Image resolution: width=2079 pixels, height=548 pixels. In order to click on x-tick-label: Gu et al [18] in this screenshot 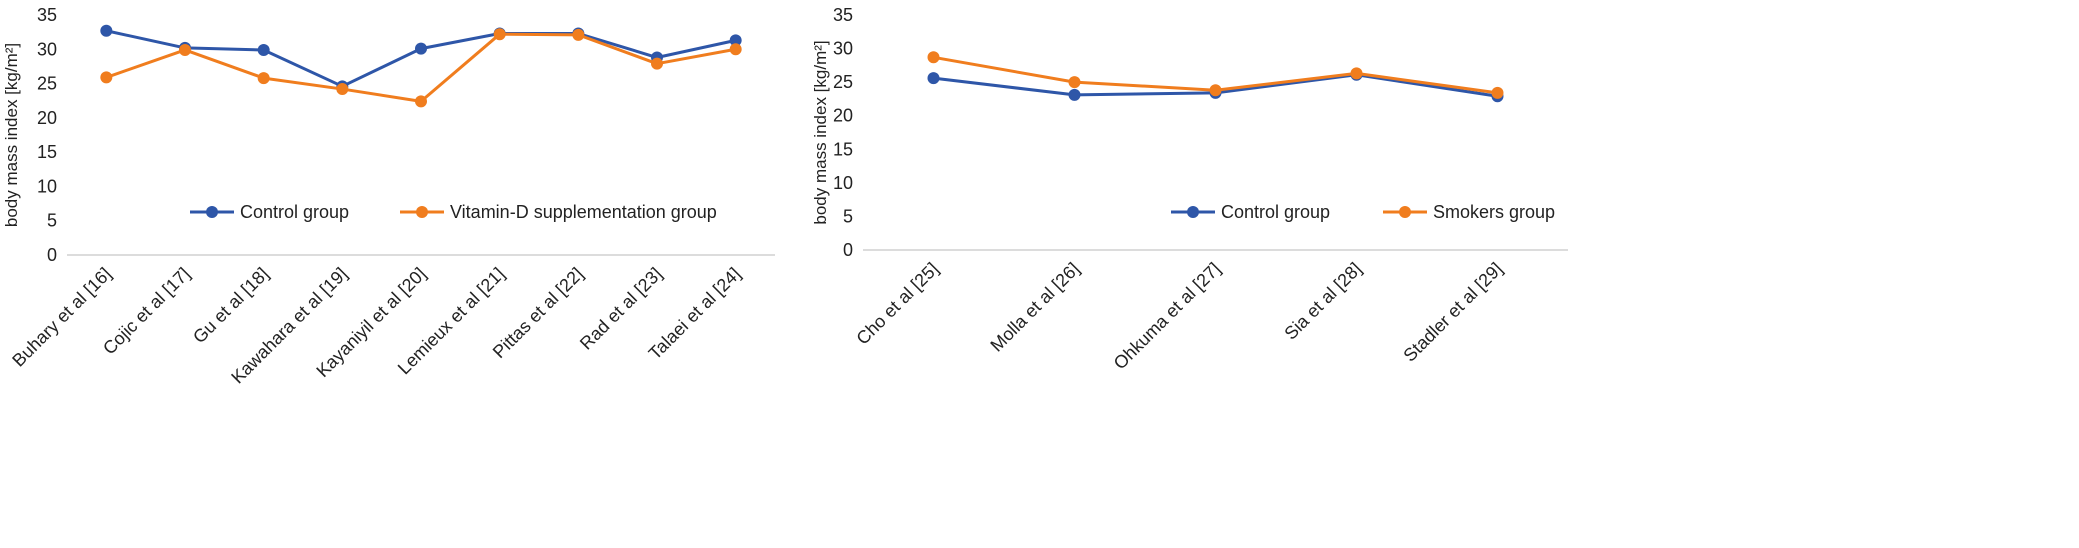, I will do `click(230, 305)`.